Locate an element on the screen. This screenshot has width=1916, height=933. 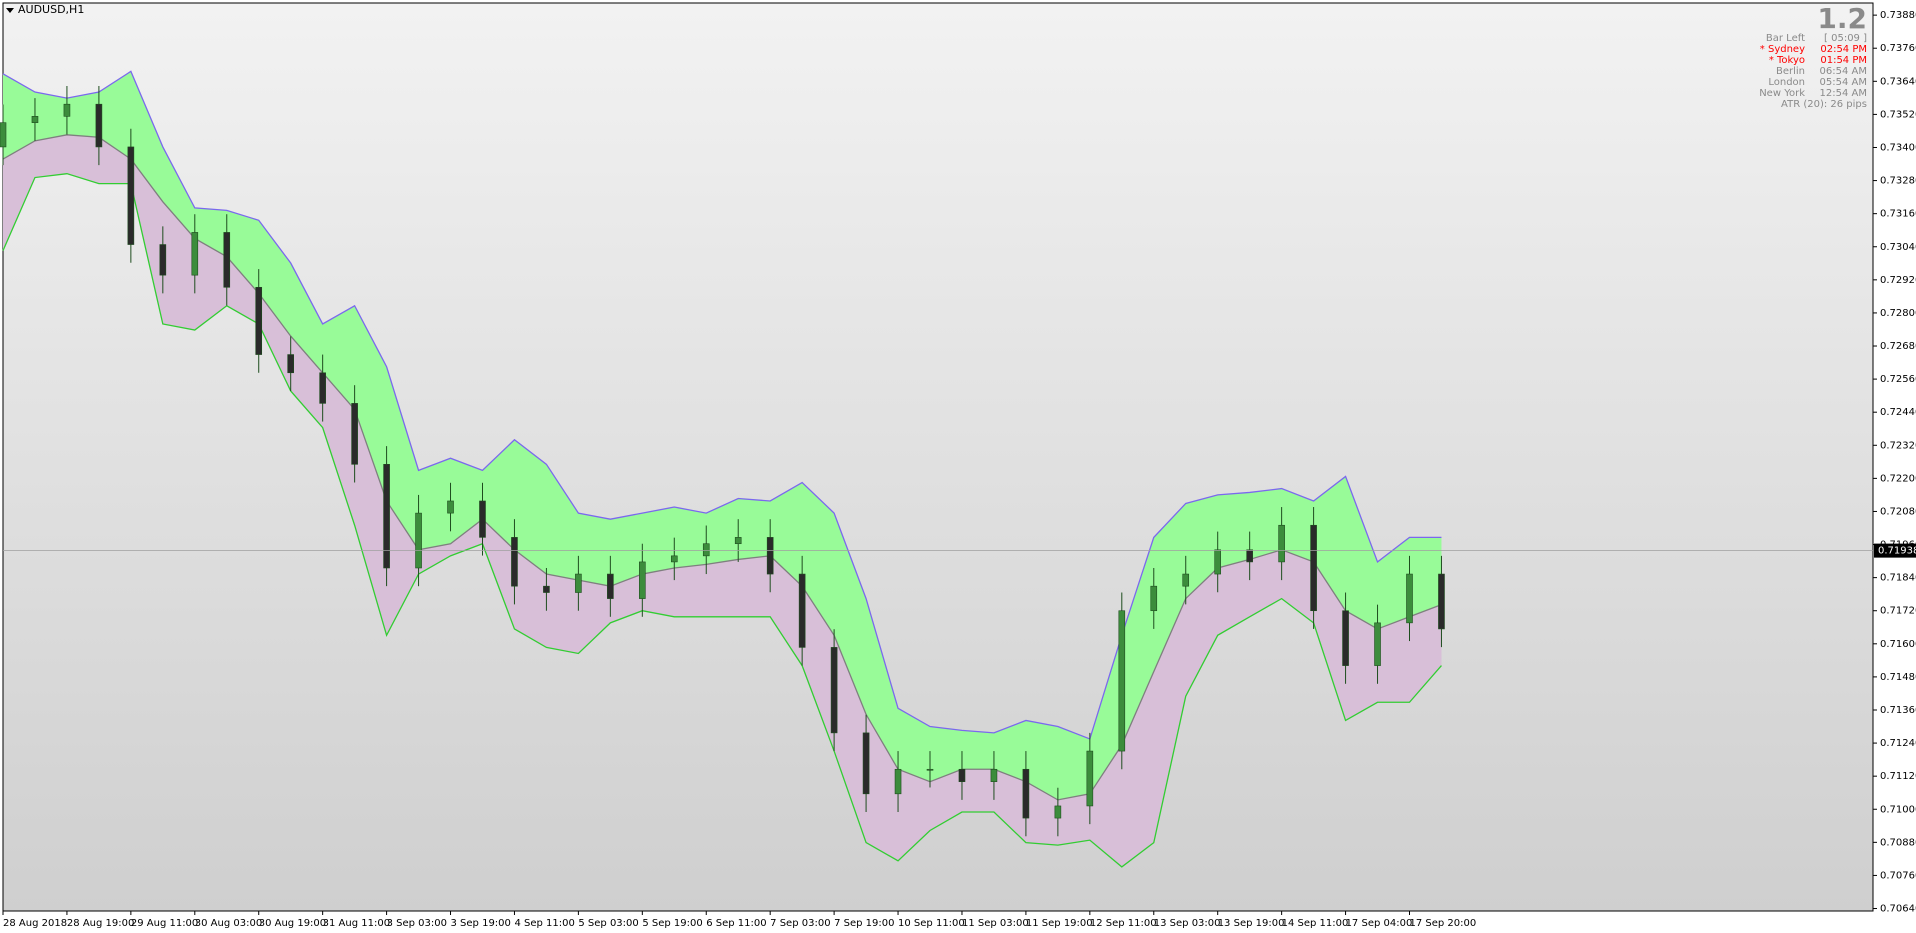
x-tick-label: 11 Sep 19:00 is located at coordinates (1059, 923).